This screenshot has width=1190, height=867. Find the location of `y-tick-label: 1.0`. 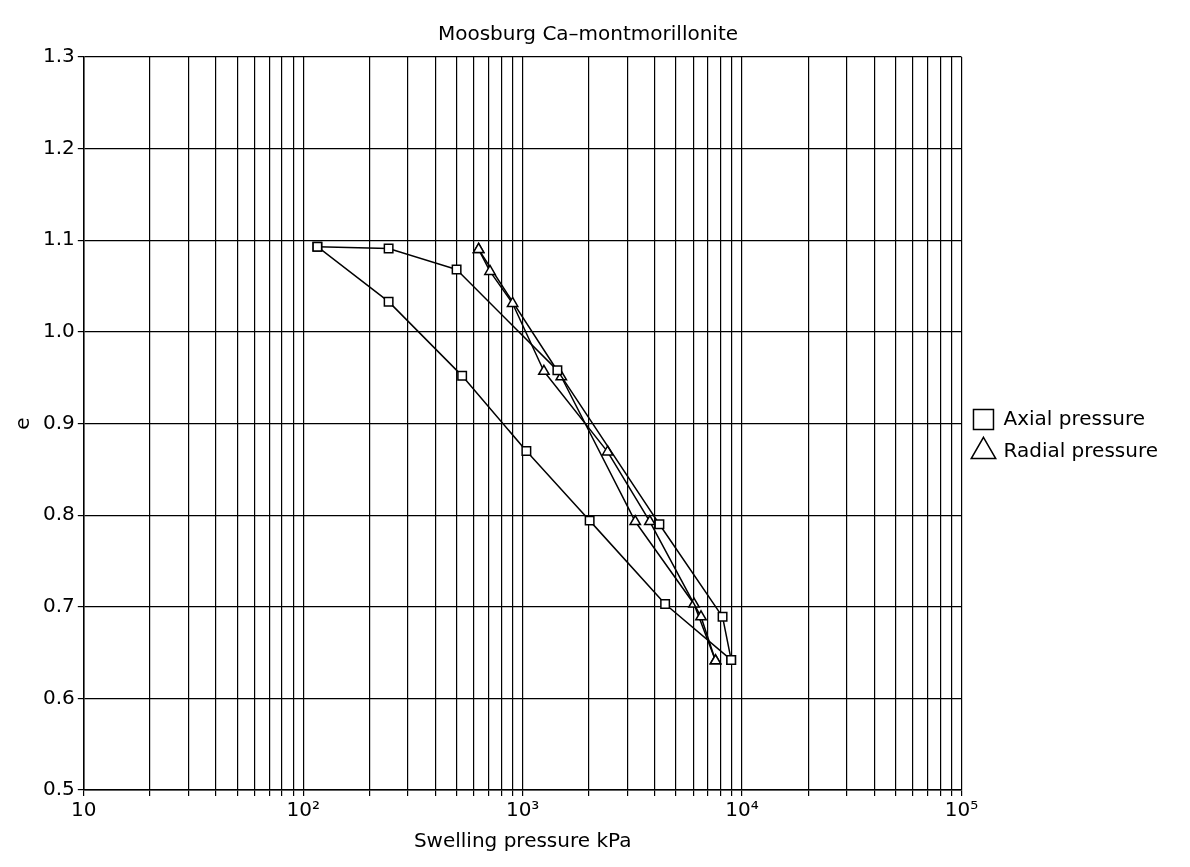

y-tick-label: 1.0 is located at coordinates (58, 330).